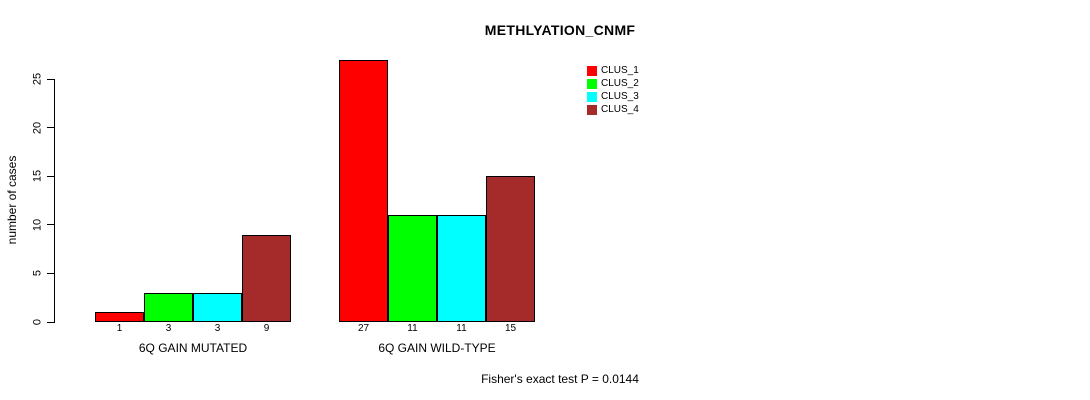 The width and height of the screenshot is (1090, 400). Describe the element at coordinates (168, 307) in the screenshot. I see `bar-clus_2-group1` at that location.